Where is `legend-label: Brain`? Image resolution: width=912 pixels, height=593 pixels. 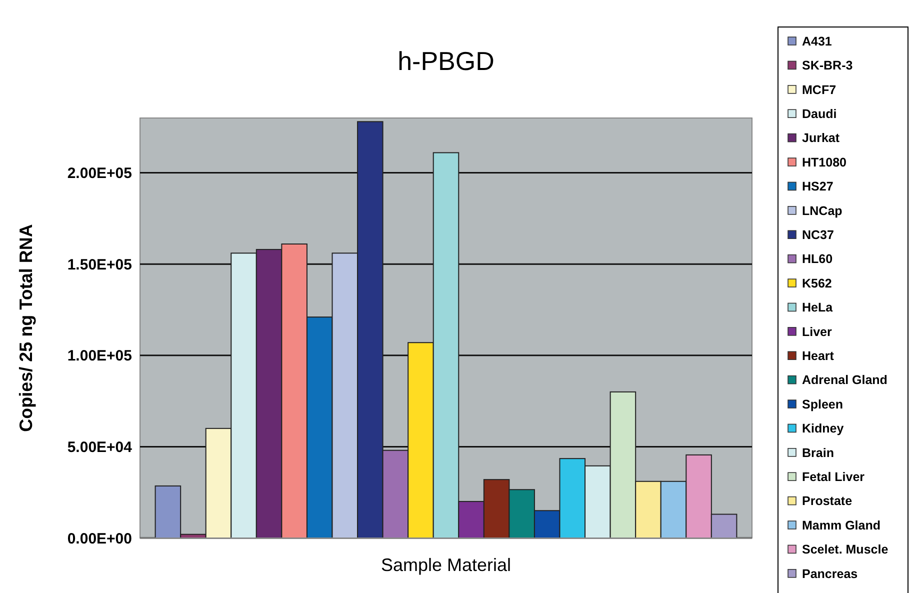
legend-label: Brain is located at coordinates (818, 453).